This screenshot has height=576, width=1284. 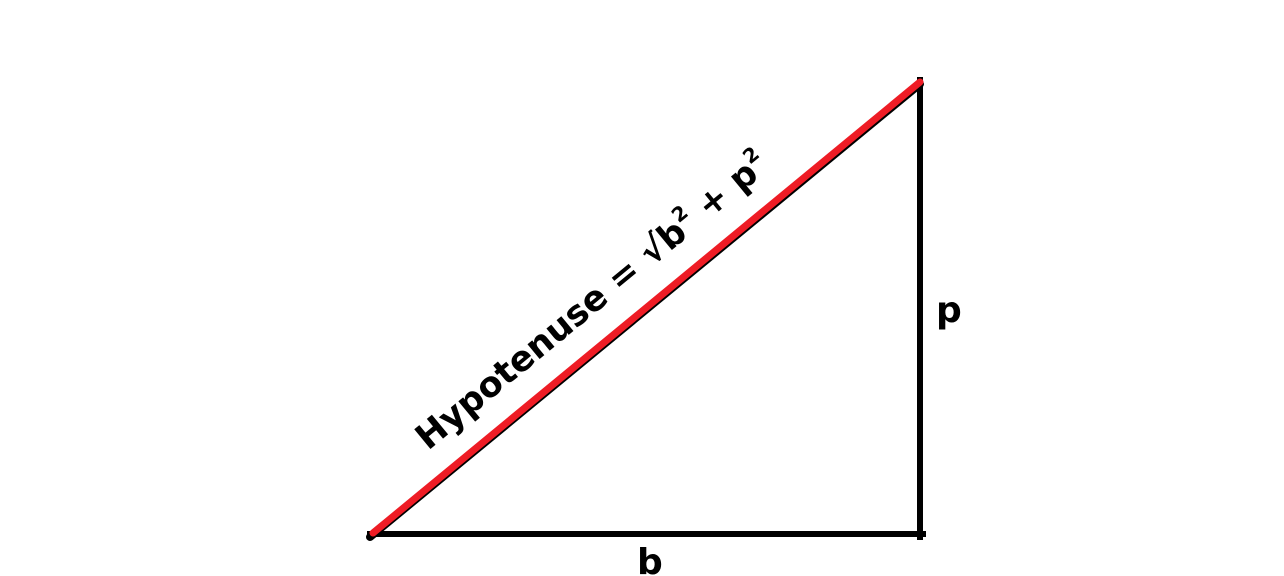 What do you see at coordinates (713, 202) in the screenshot?
I see `plus-sign: +` at bounding box center [713, 202].